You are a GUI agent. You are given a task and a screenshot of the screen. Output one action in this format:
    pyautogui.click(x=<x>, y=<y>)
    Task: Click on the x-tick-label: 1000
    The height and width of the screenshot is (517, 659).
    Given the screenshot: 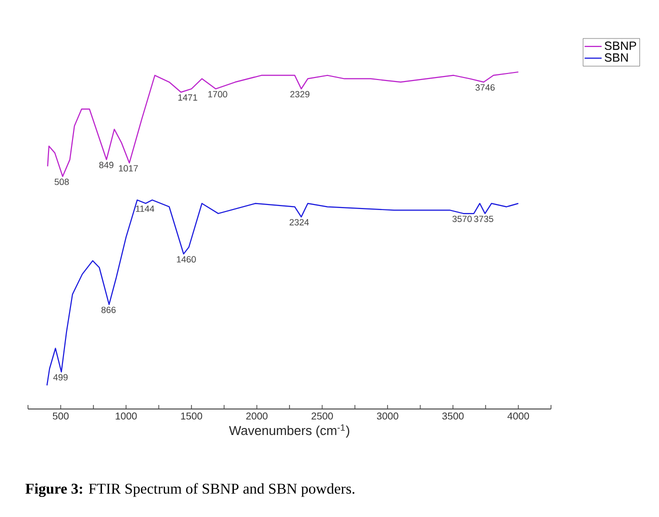 What is the action you would take?
    pyautogui.click(x=126, y=416)
    